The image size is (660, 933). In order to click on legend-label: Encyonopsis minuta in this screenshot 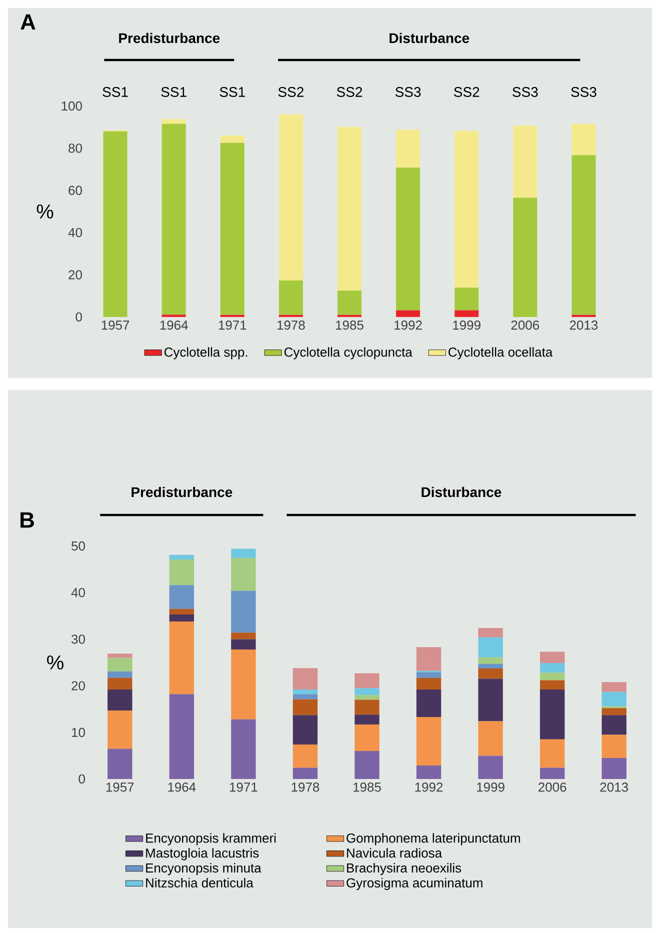, I will do `click(204, 869)`.